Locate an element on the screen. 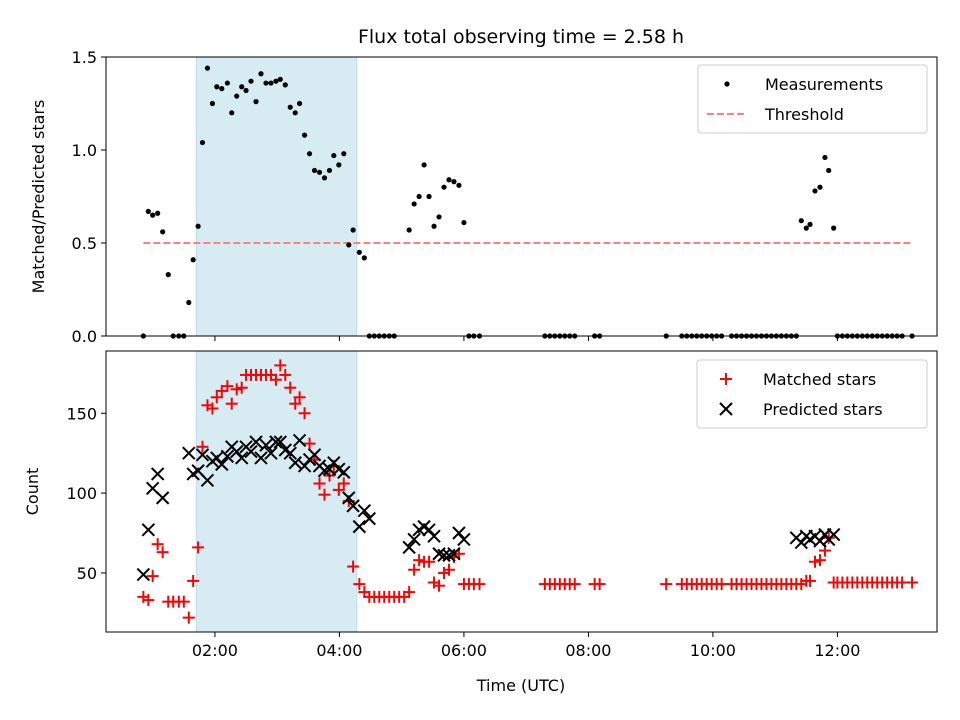 This screenshot has height=720, width=960. bottom-legend-box is located at coordinates (812, 394).